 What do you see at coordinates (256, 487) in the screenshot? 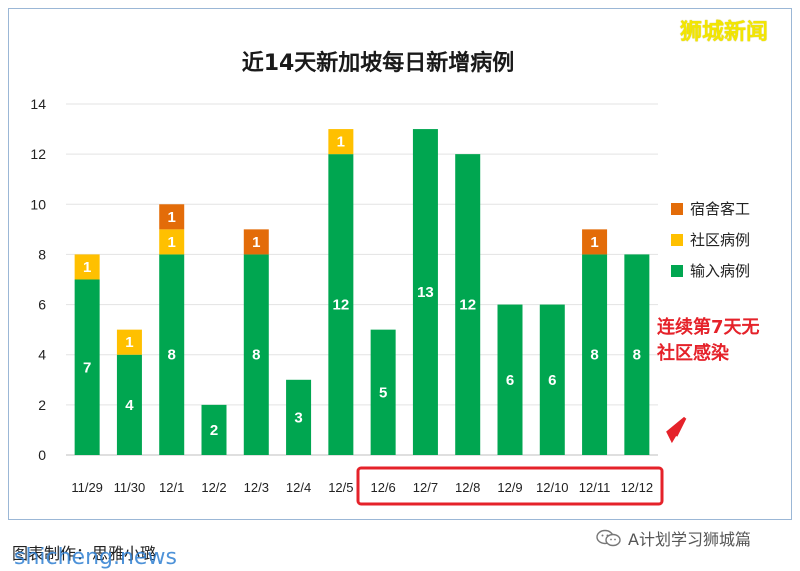
I see `x-tick-label: 12/3` at bounding box center [256, 487].